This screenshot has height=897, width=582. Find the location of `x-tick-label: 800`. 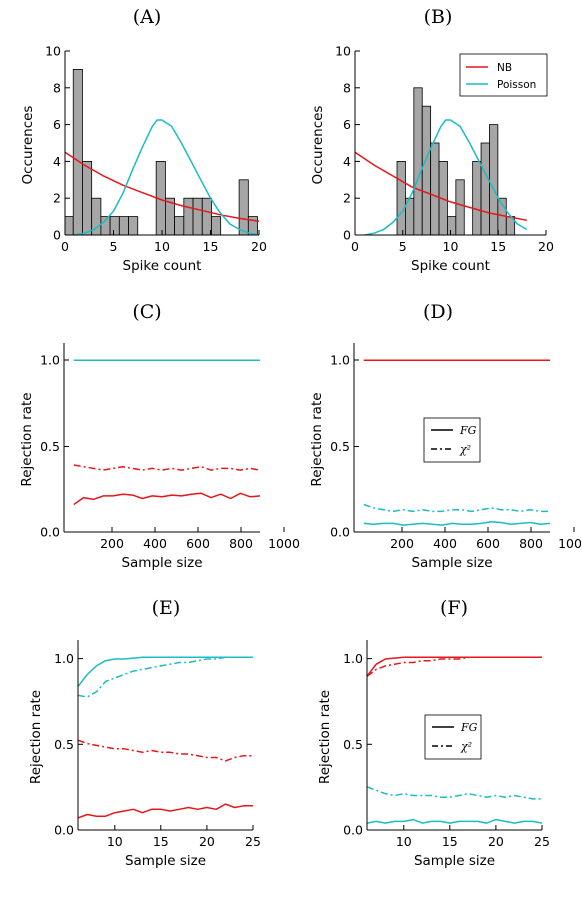

x-tick-label: 800 is located at coordinates (531, 543).